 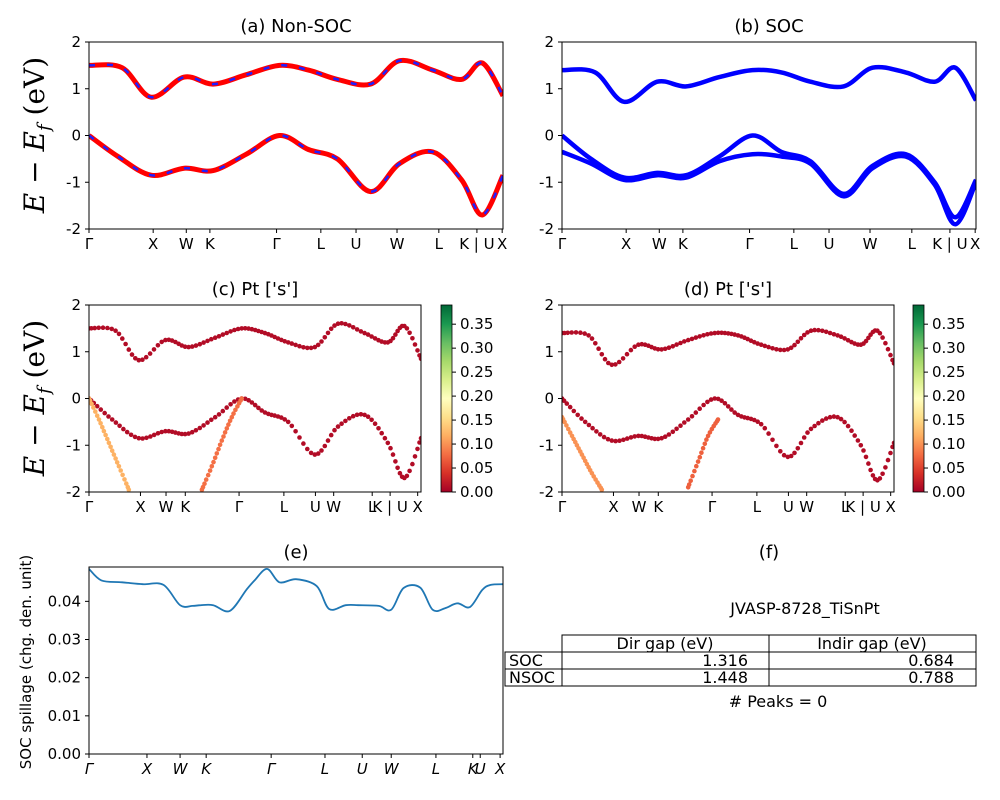 I want to click on panel-c-colorbar-ticks: 0.00 0.05 0.10 0.15 0.20 0.25 0.30 0.35, so click(x=472, y=408).